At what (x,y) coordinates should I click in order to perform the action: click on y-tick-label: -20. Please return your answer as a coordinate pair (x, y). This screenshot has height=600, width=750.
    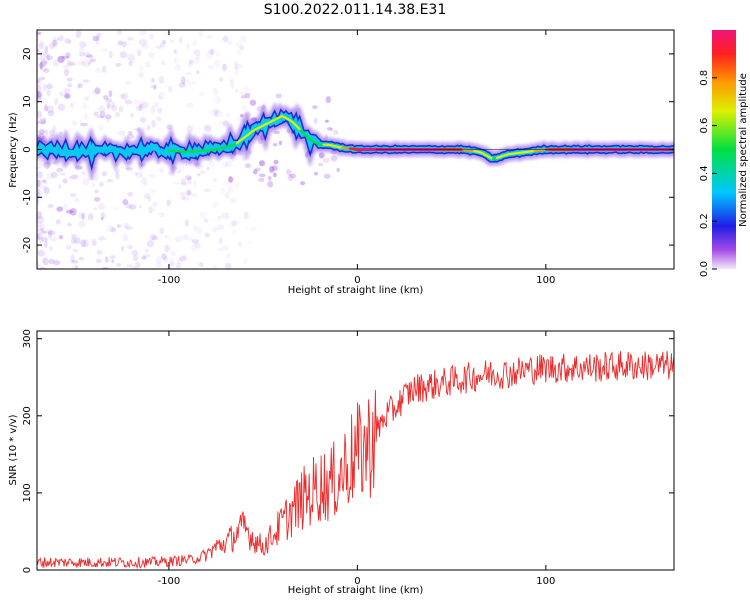
    Looking at the image, I should click on (27, 245).